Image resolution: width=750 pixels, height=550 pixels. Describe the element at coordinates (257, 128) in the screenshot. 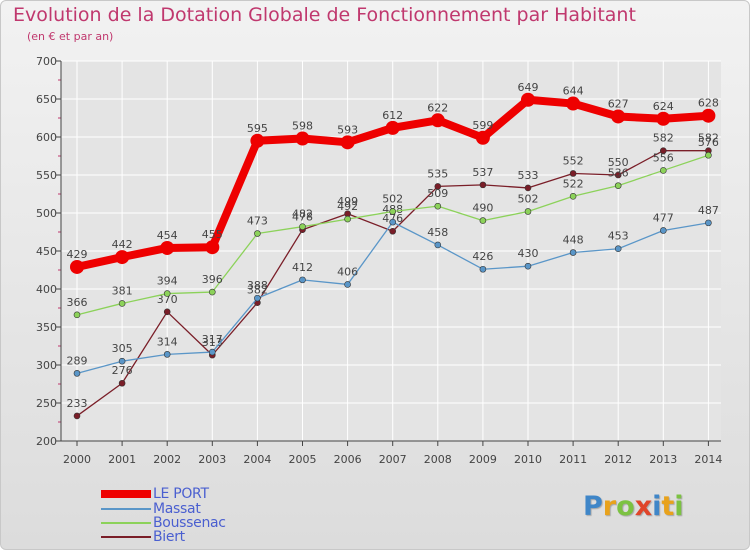

I see `data-label-le-port: 595` at that location.